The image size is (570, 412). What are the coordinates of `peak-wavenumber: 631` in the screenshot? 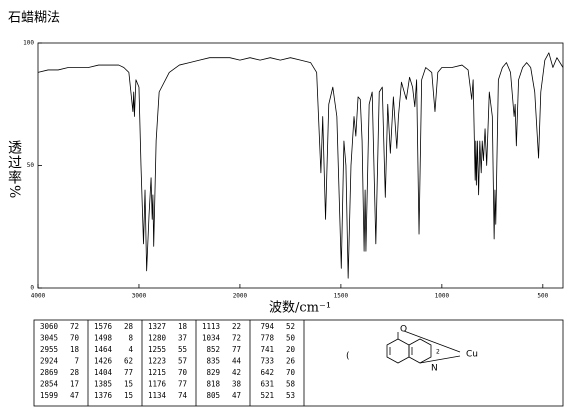 It's located at (267, 384).